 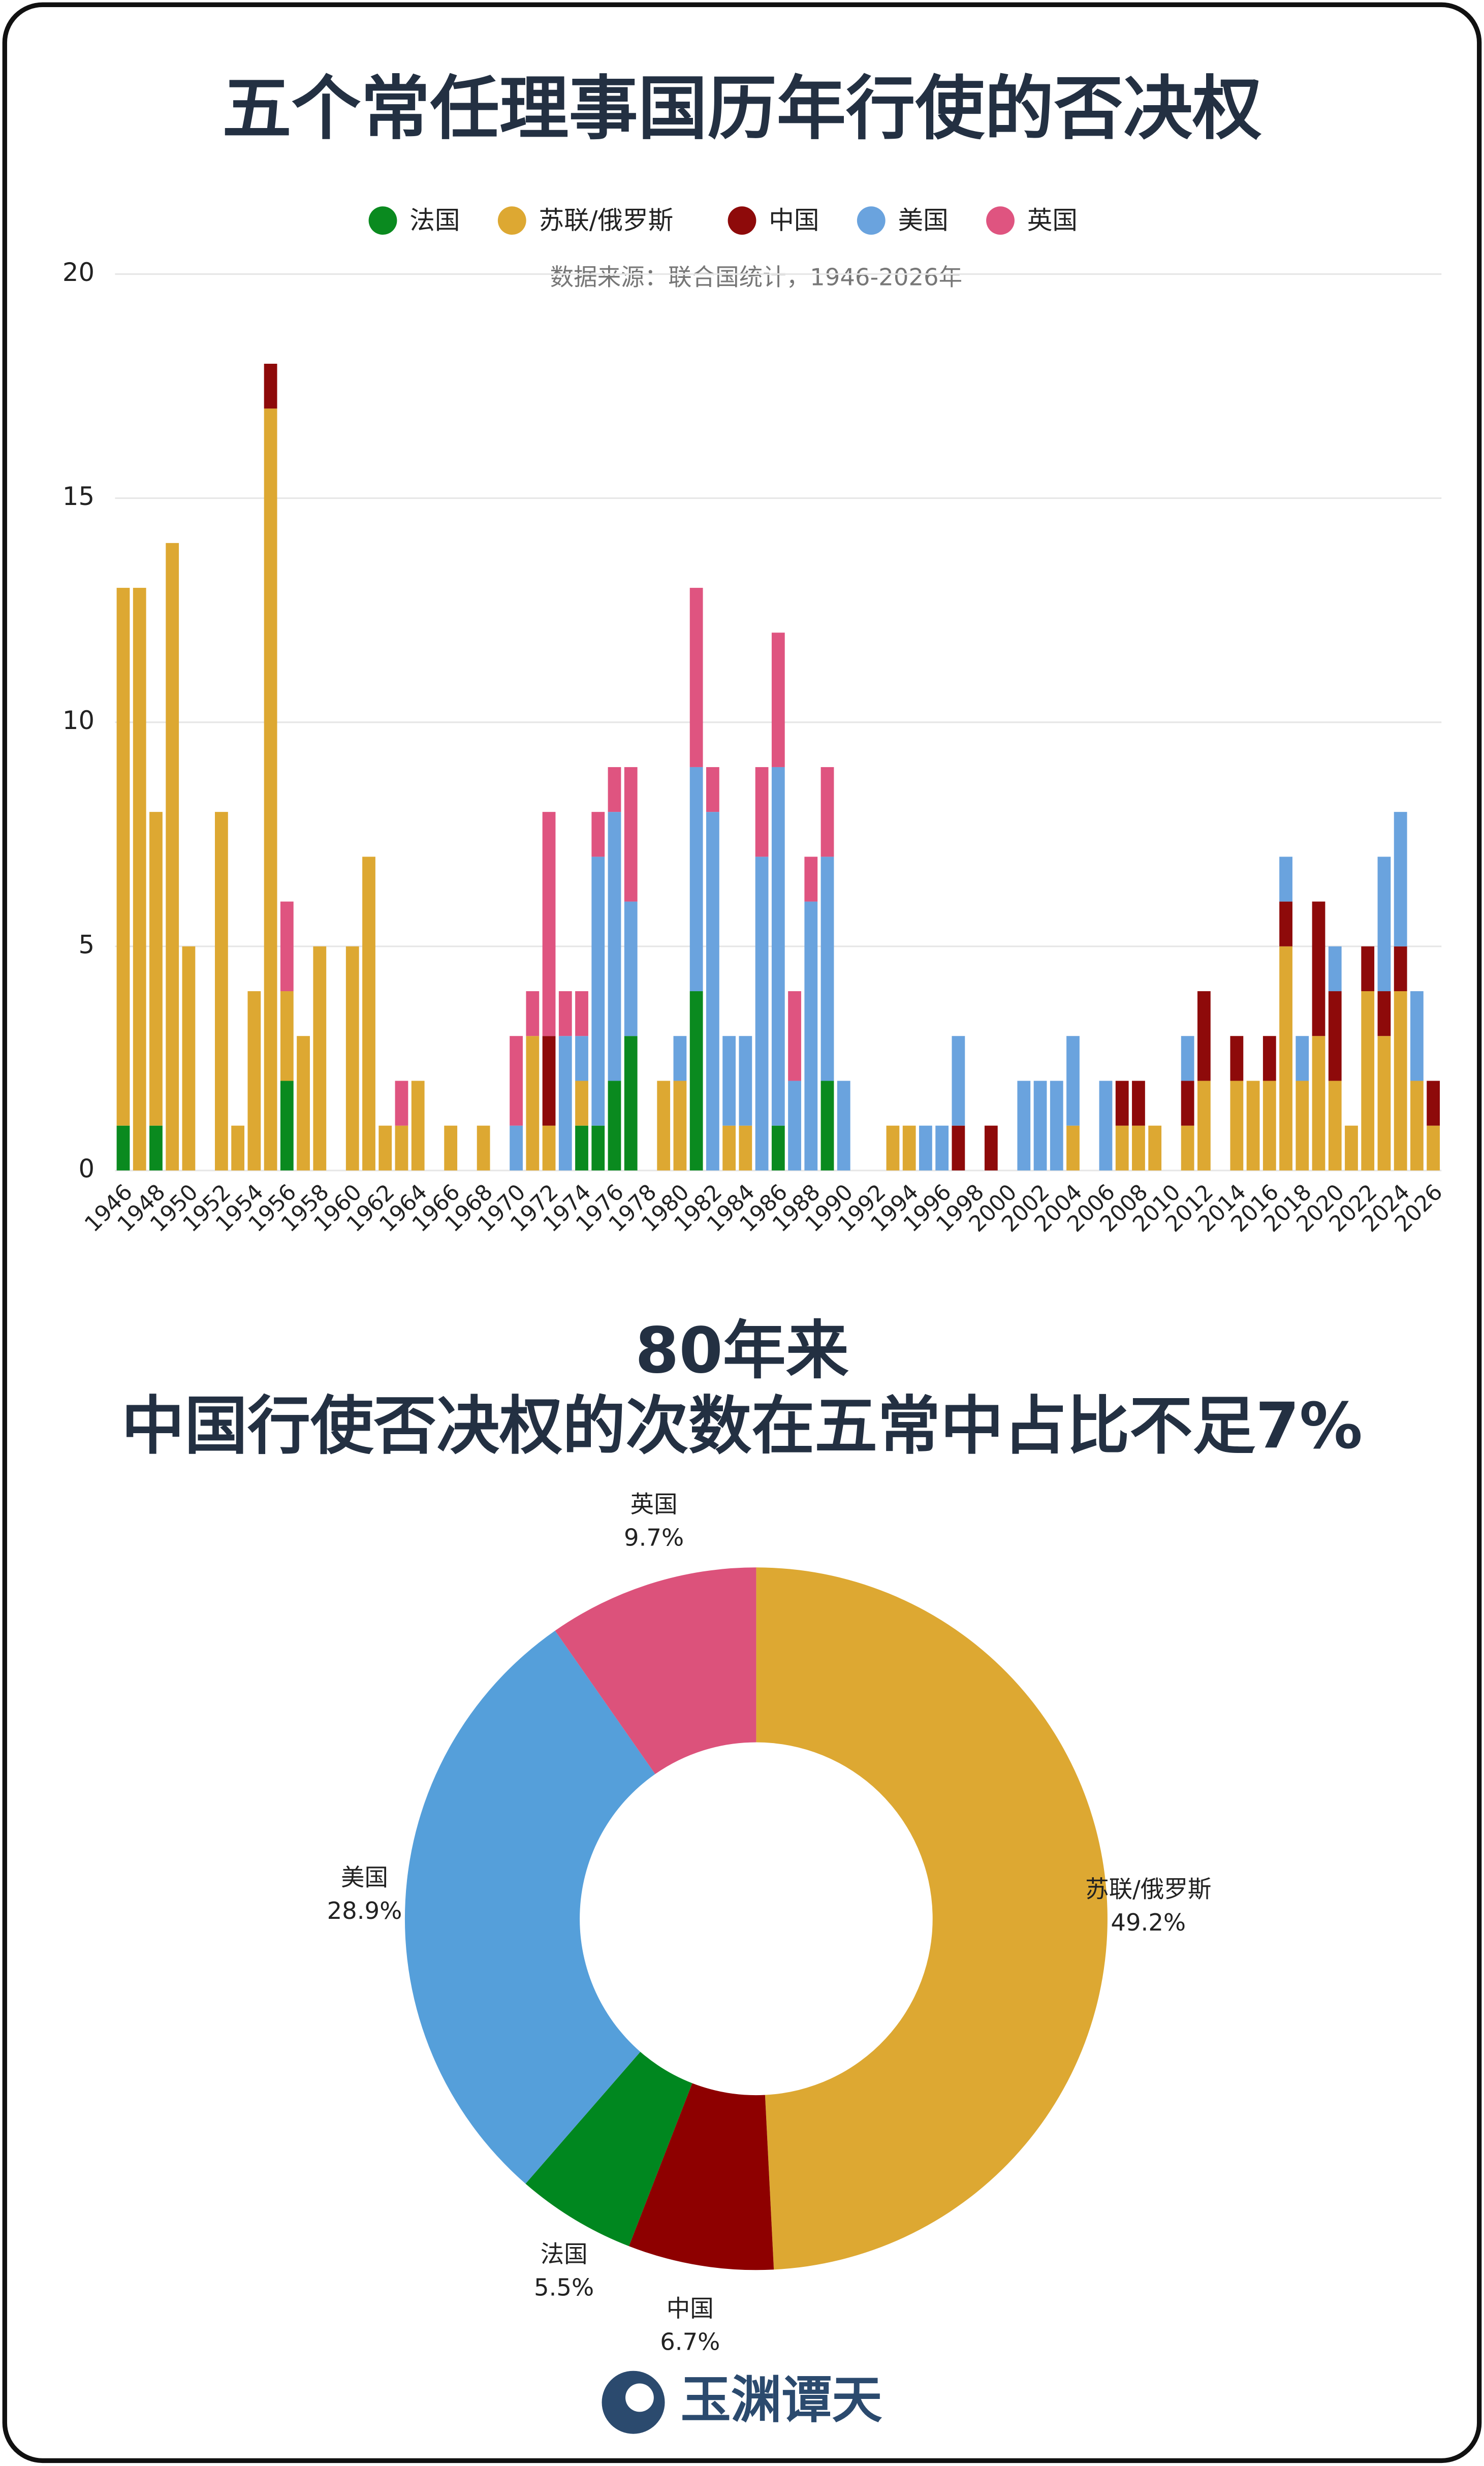 What do you see at coordinates (742, 1426) in the screenshot?
I see `chart-title: 中国行使否决权的次数在五常中占比不足7%` at bounding box center [742, 1426].